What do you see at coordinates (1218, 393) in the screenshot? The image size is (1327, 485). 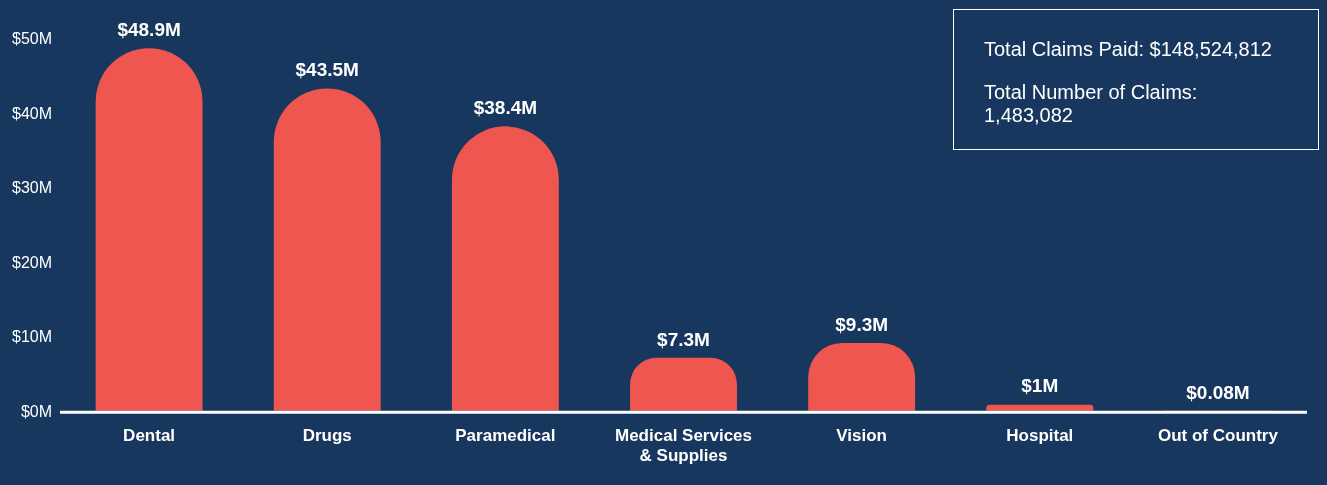 I see `data-label: $0.08M` at bounding box center [1218, 393].